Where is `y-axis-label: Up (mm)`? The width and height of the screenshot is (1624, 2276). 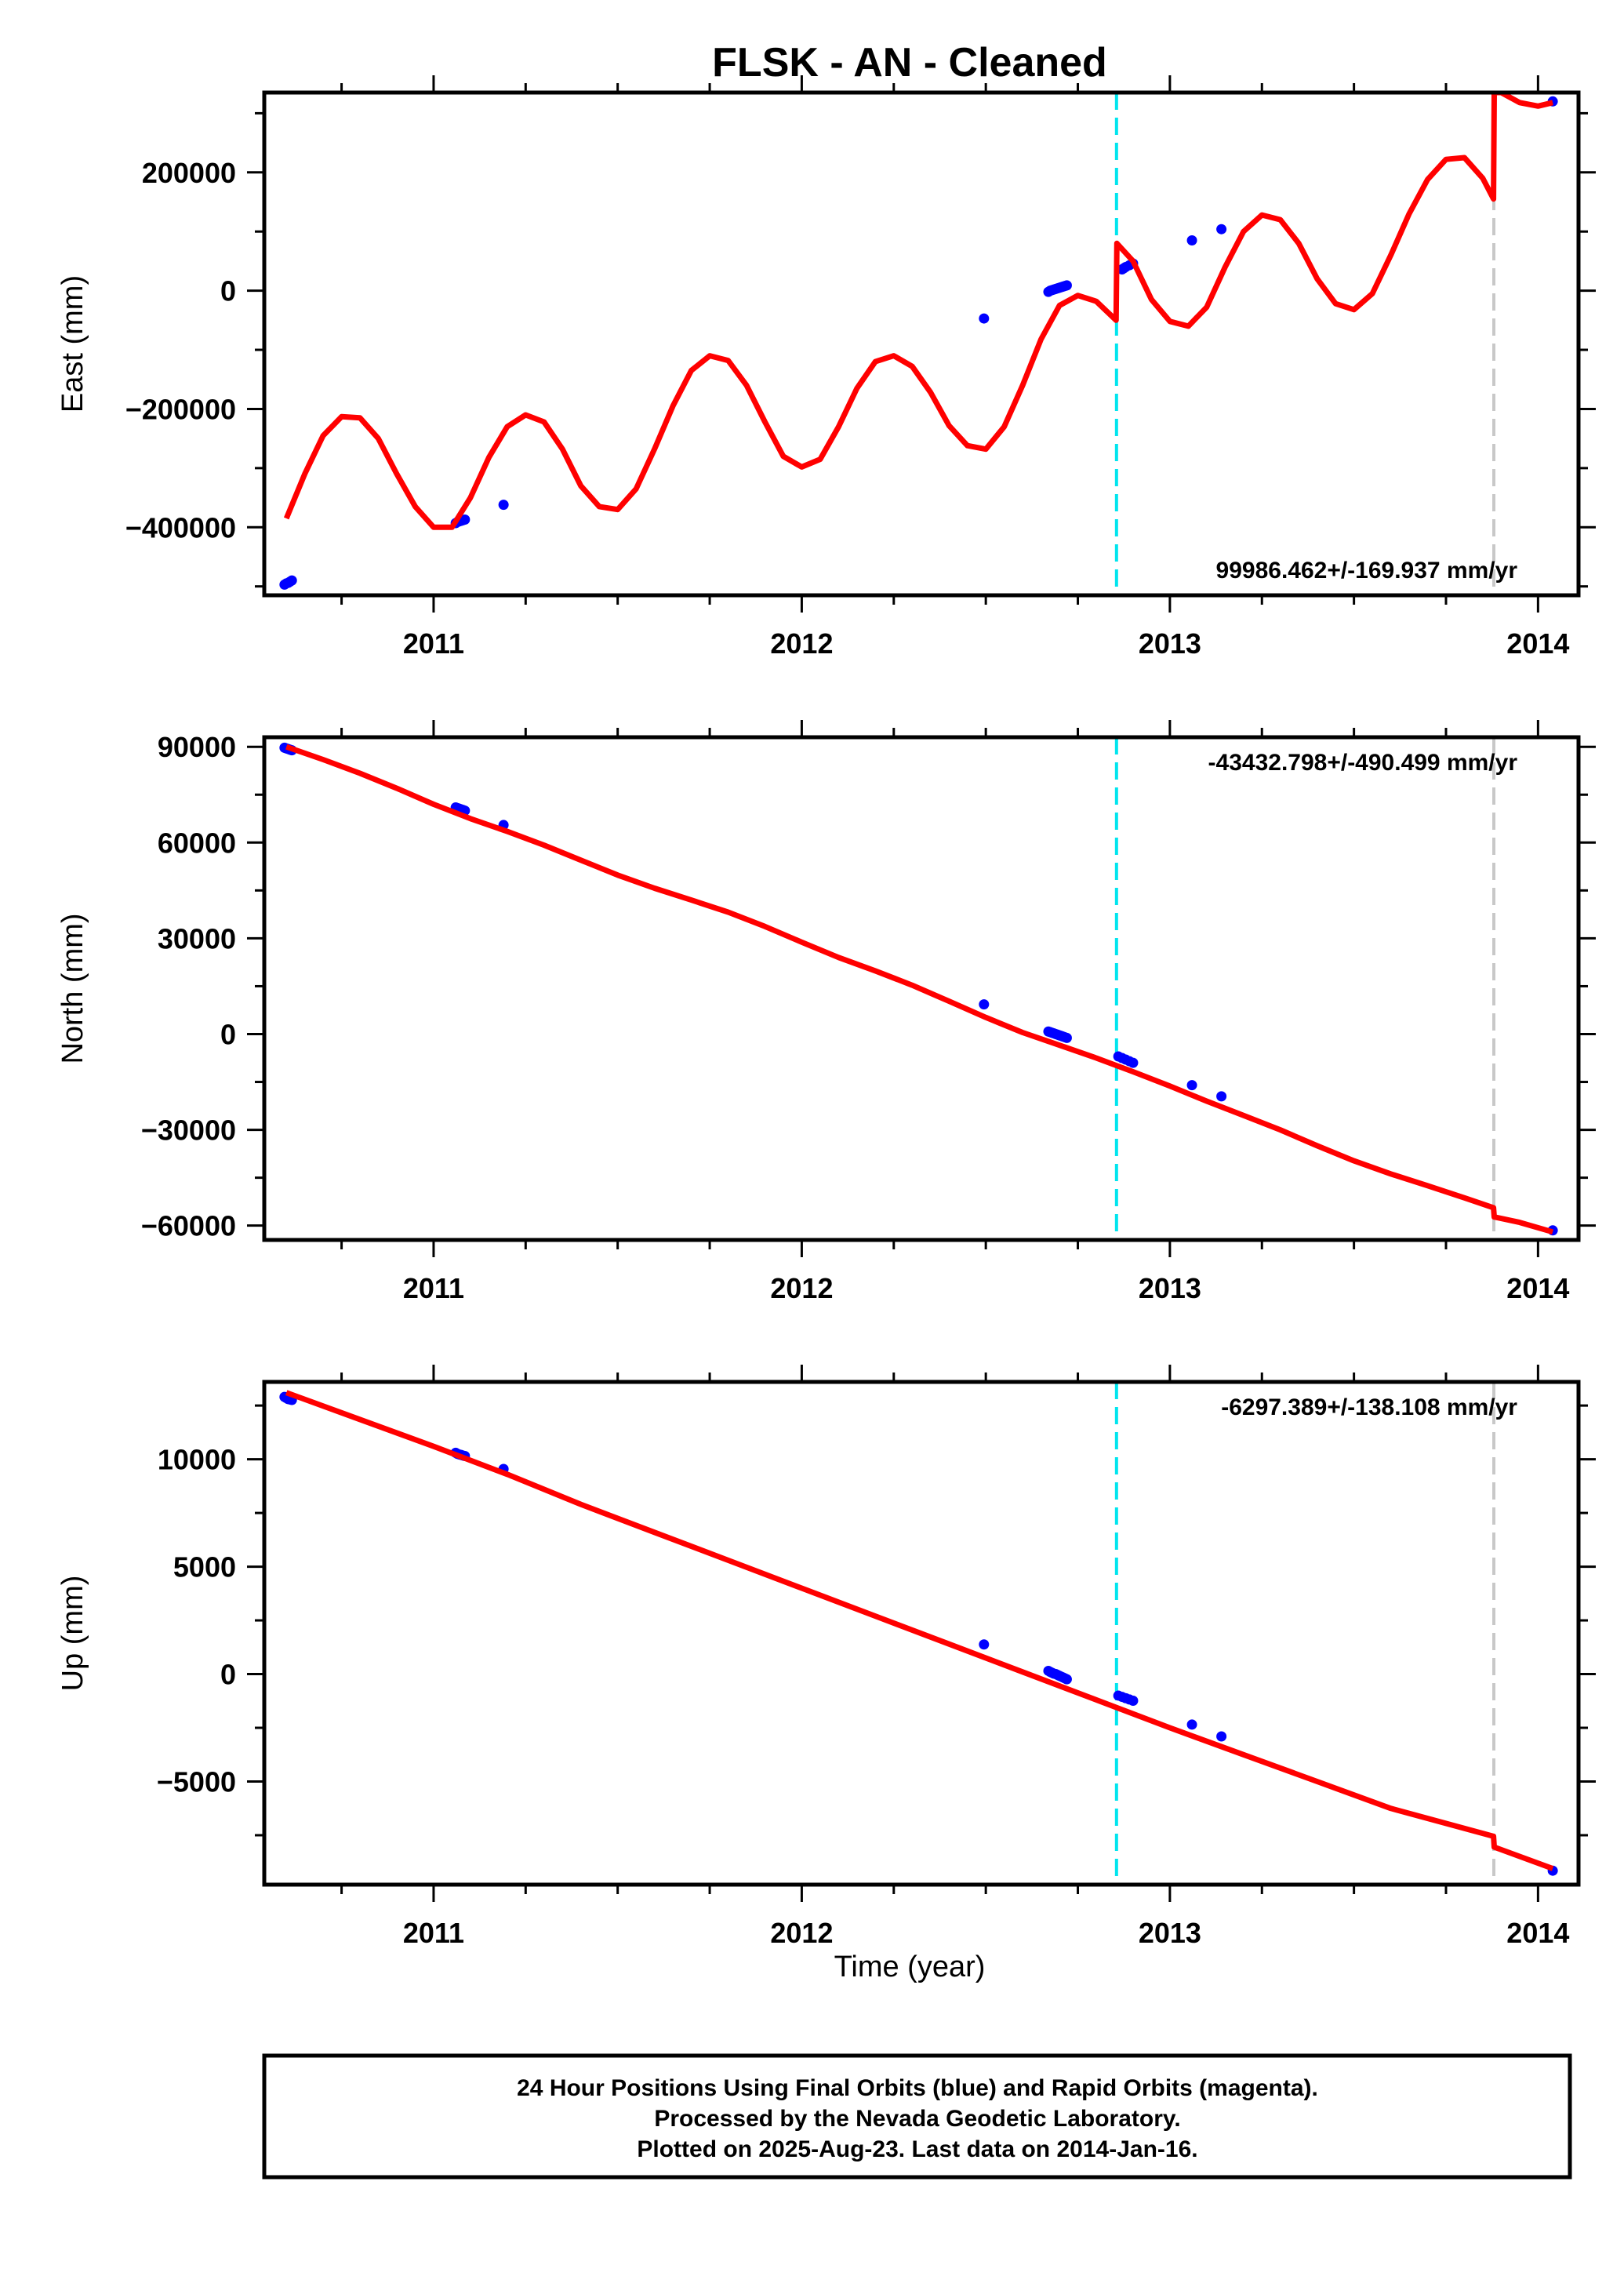 y-axis-label: Up (mm) is located at coordinates (73, 1634).